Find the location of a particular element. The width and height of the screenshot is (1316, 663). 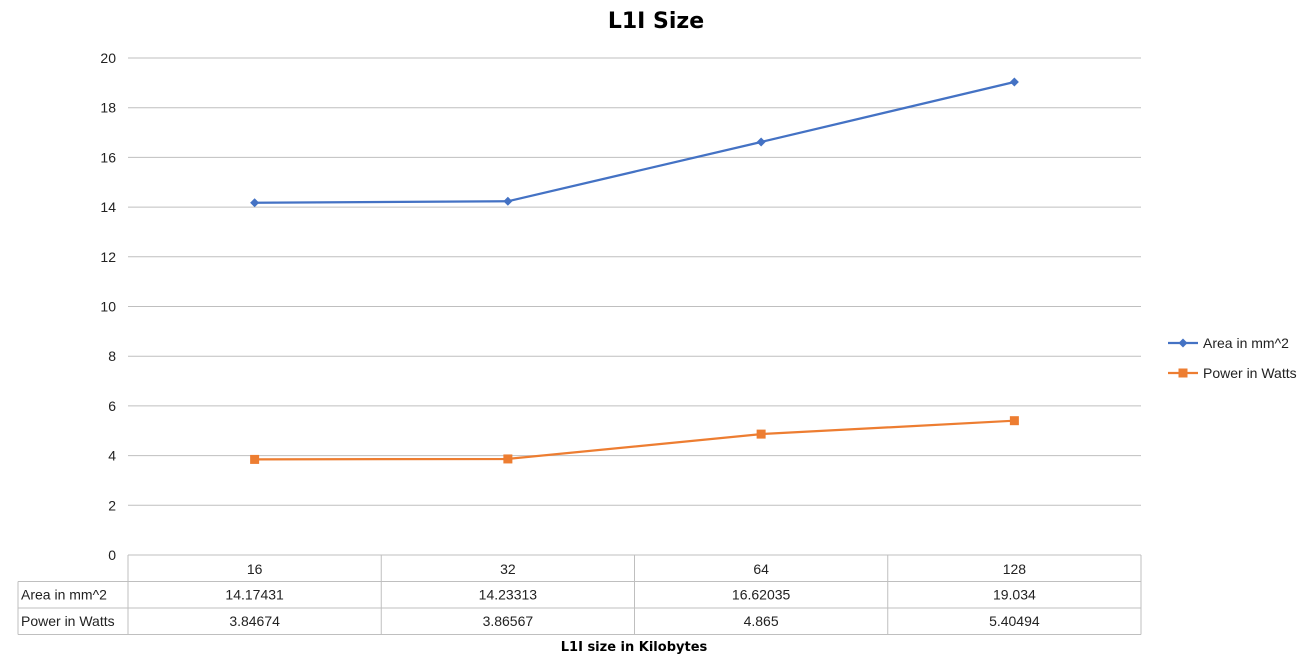

table-cell-0-2: 16.62035 is located at coordinates (761, 595).